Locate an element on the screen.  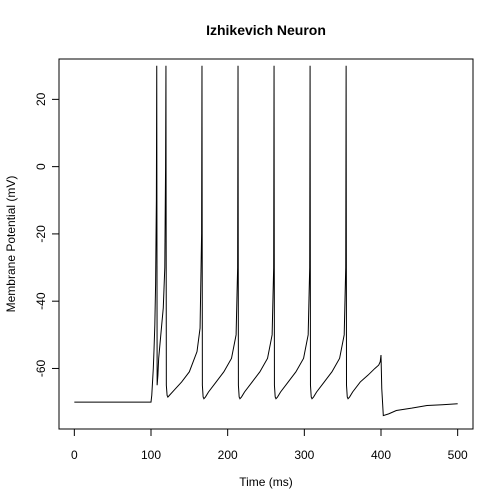
x-tick-label-0: 0 is located at coordinates (74, 455).